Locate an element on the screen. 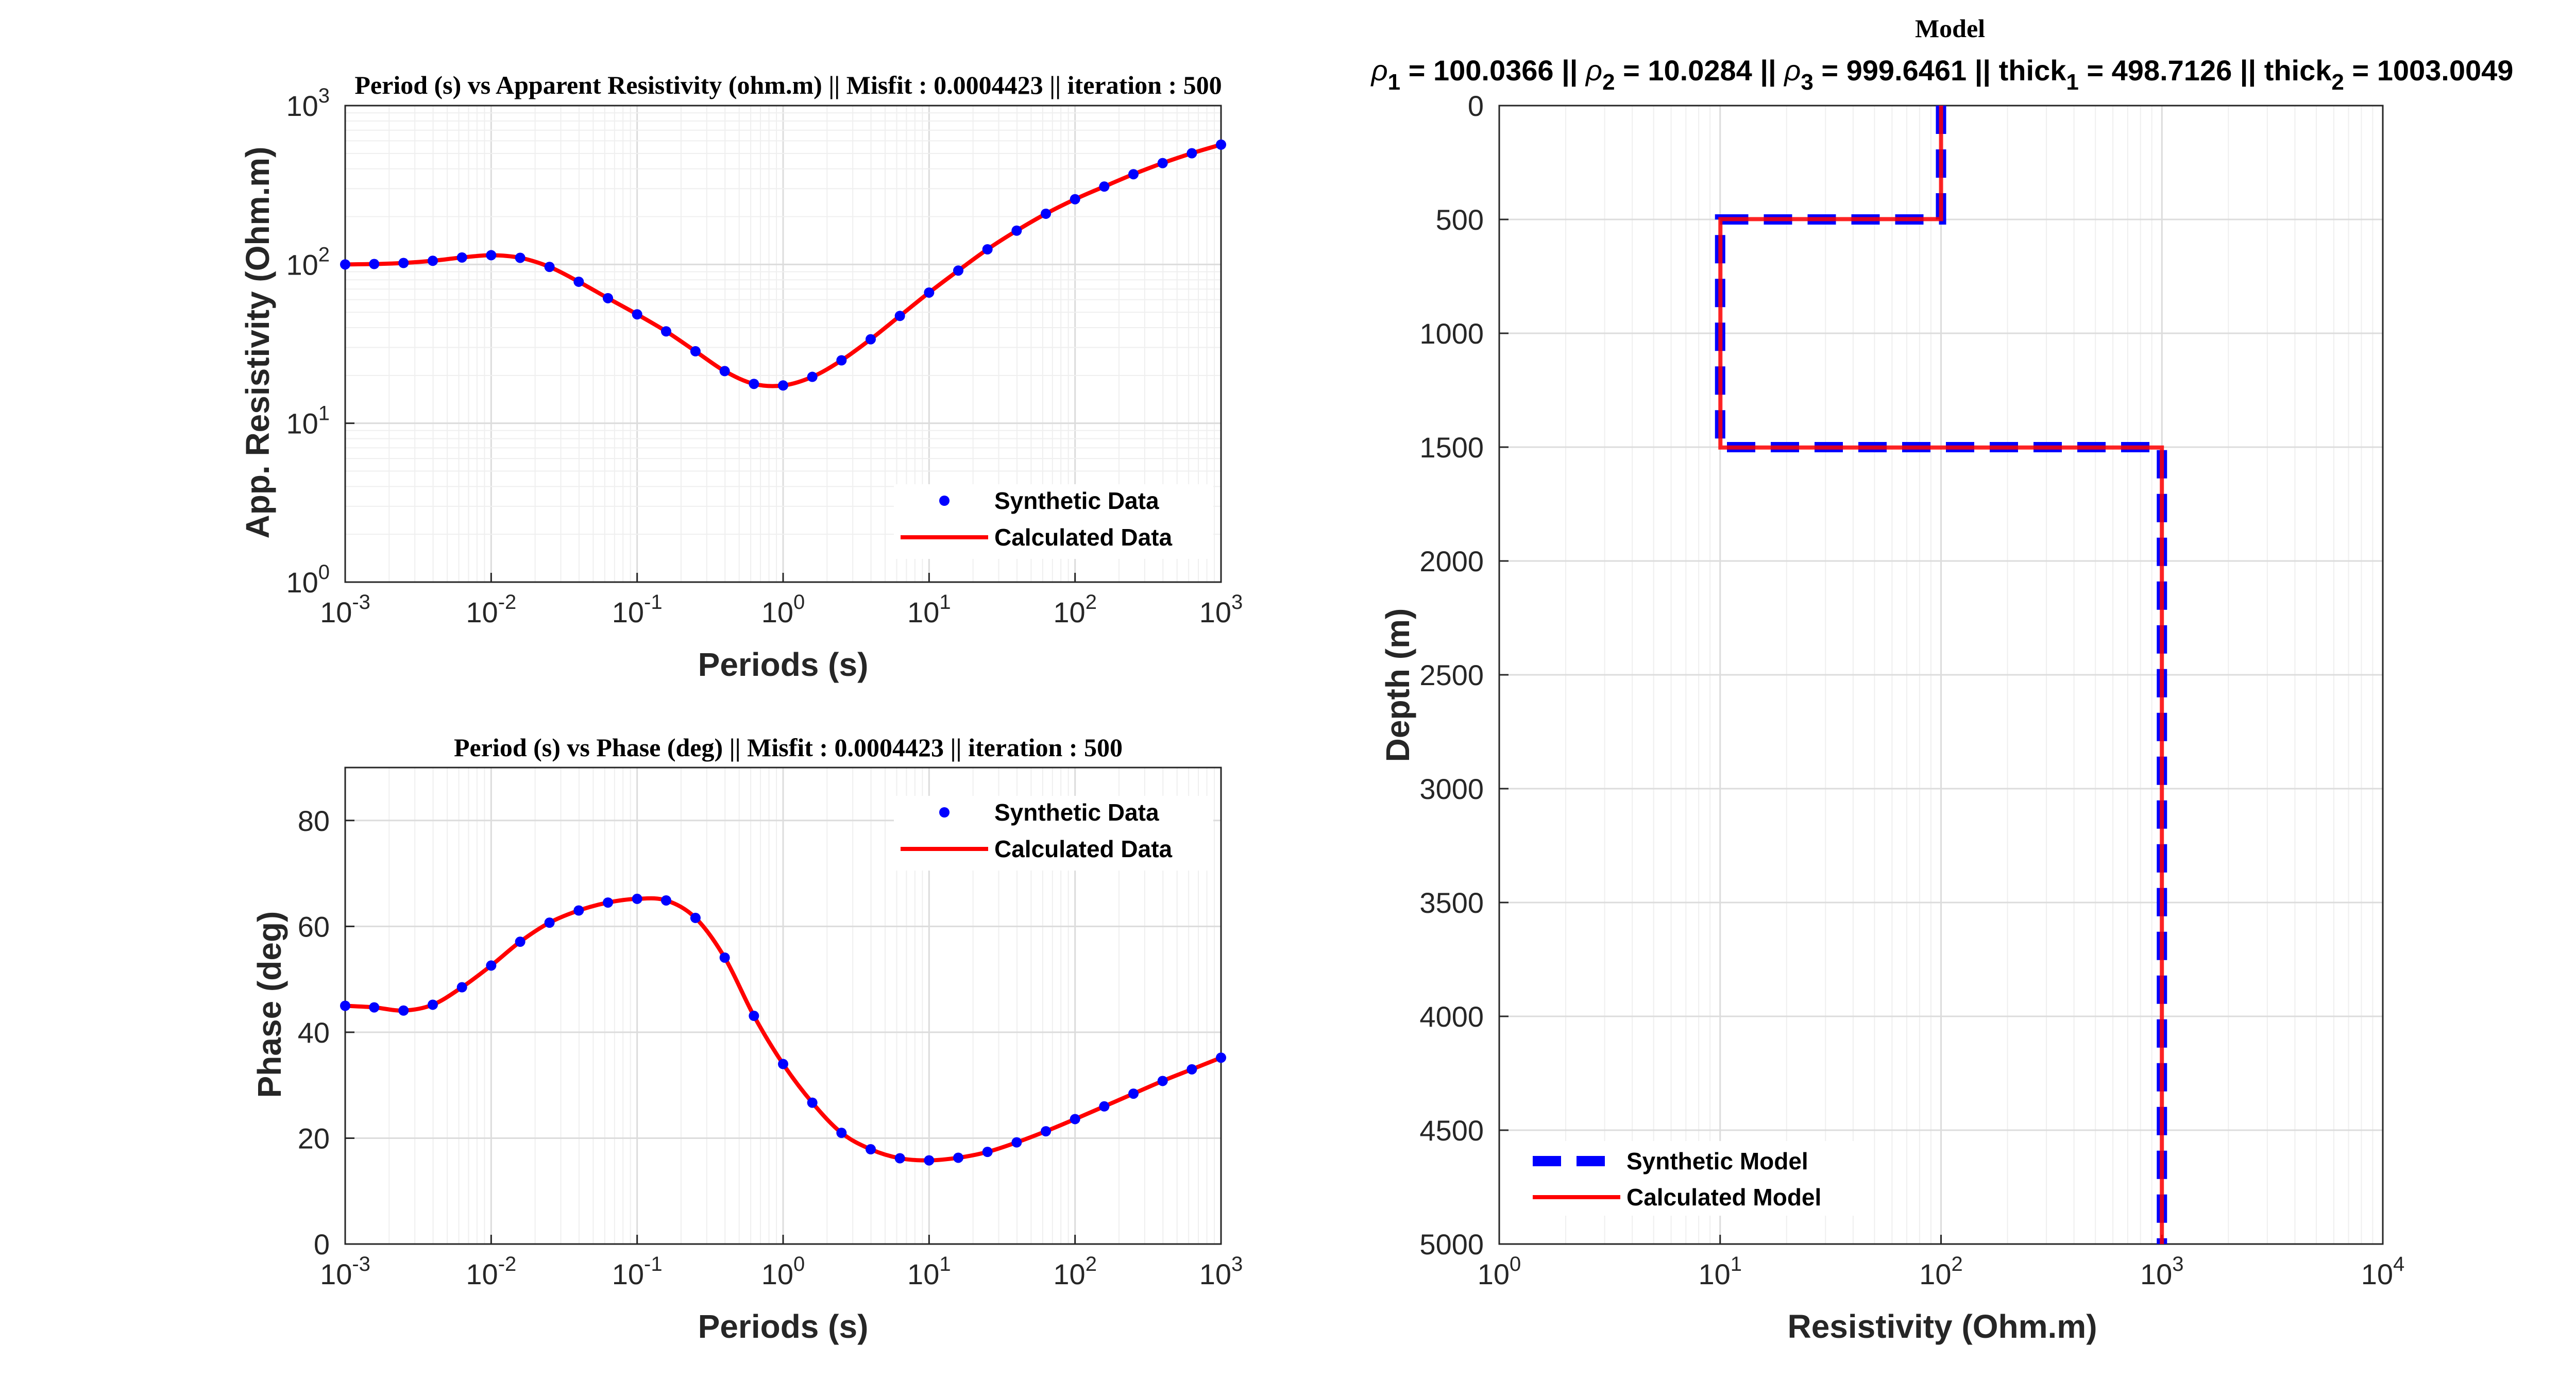 The height and width of the screenshot is (1379, 2576). resistivity-y-tick-label: 10⁰ is located at coordinates (308, 580).